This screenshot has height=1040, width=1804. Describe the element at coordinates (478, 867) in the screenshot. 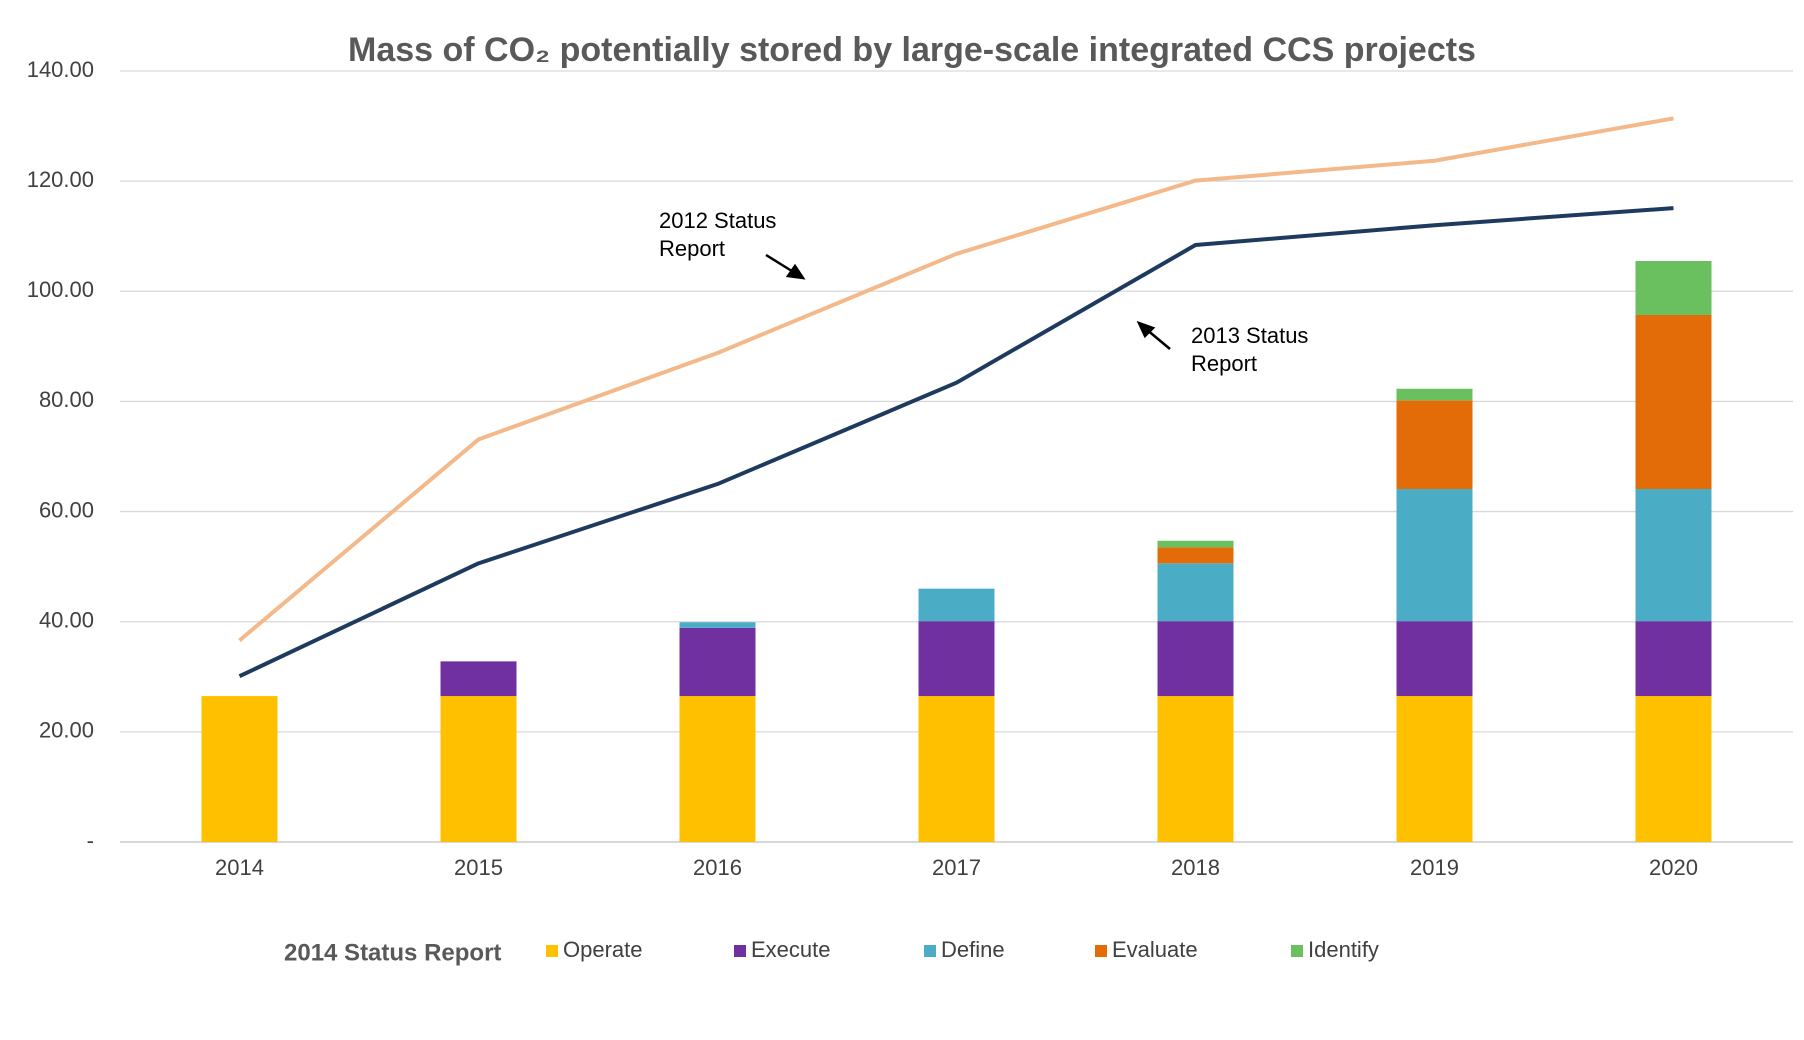

I see `x-tick-label: 2015` at that location.